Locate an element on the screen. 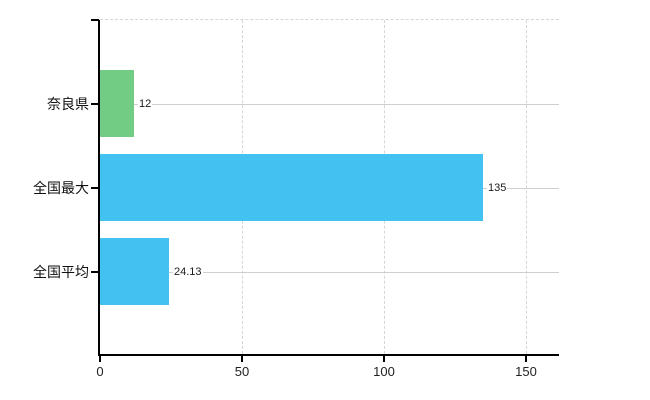  x-axis-line is located at coordinates (328, 355).